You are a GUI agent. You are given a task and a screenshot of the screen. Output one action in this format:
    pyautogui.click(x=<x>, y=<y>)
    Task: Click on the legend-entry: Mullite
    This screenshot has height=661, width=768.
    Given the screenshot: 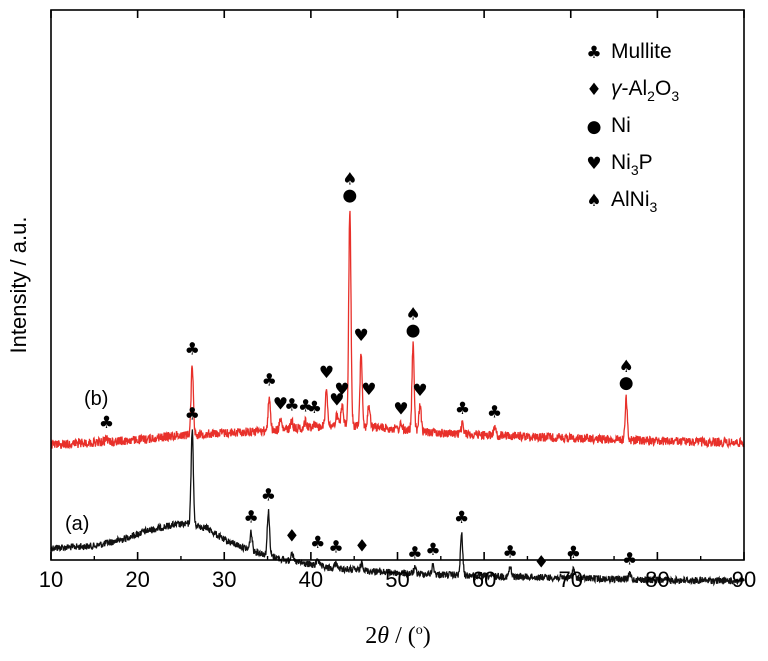 What is the action you would take?
    pyautogui.click(x=641, y=51)
    